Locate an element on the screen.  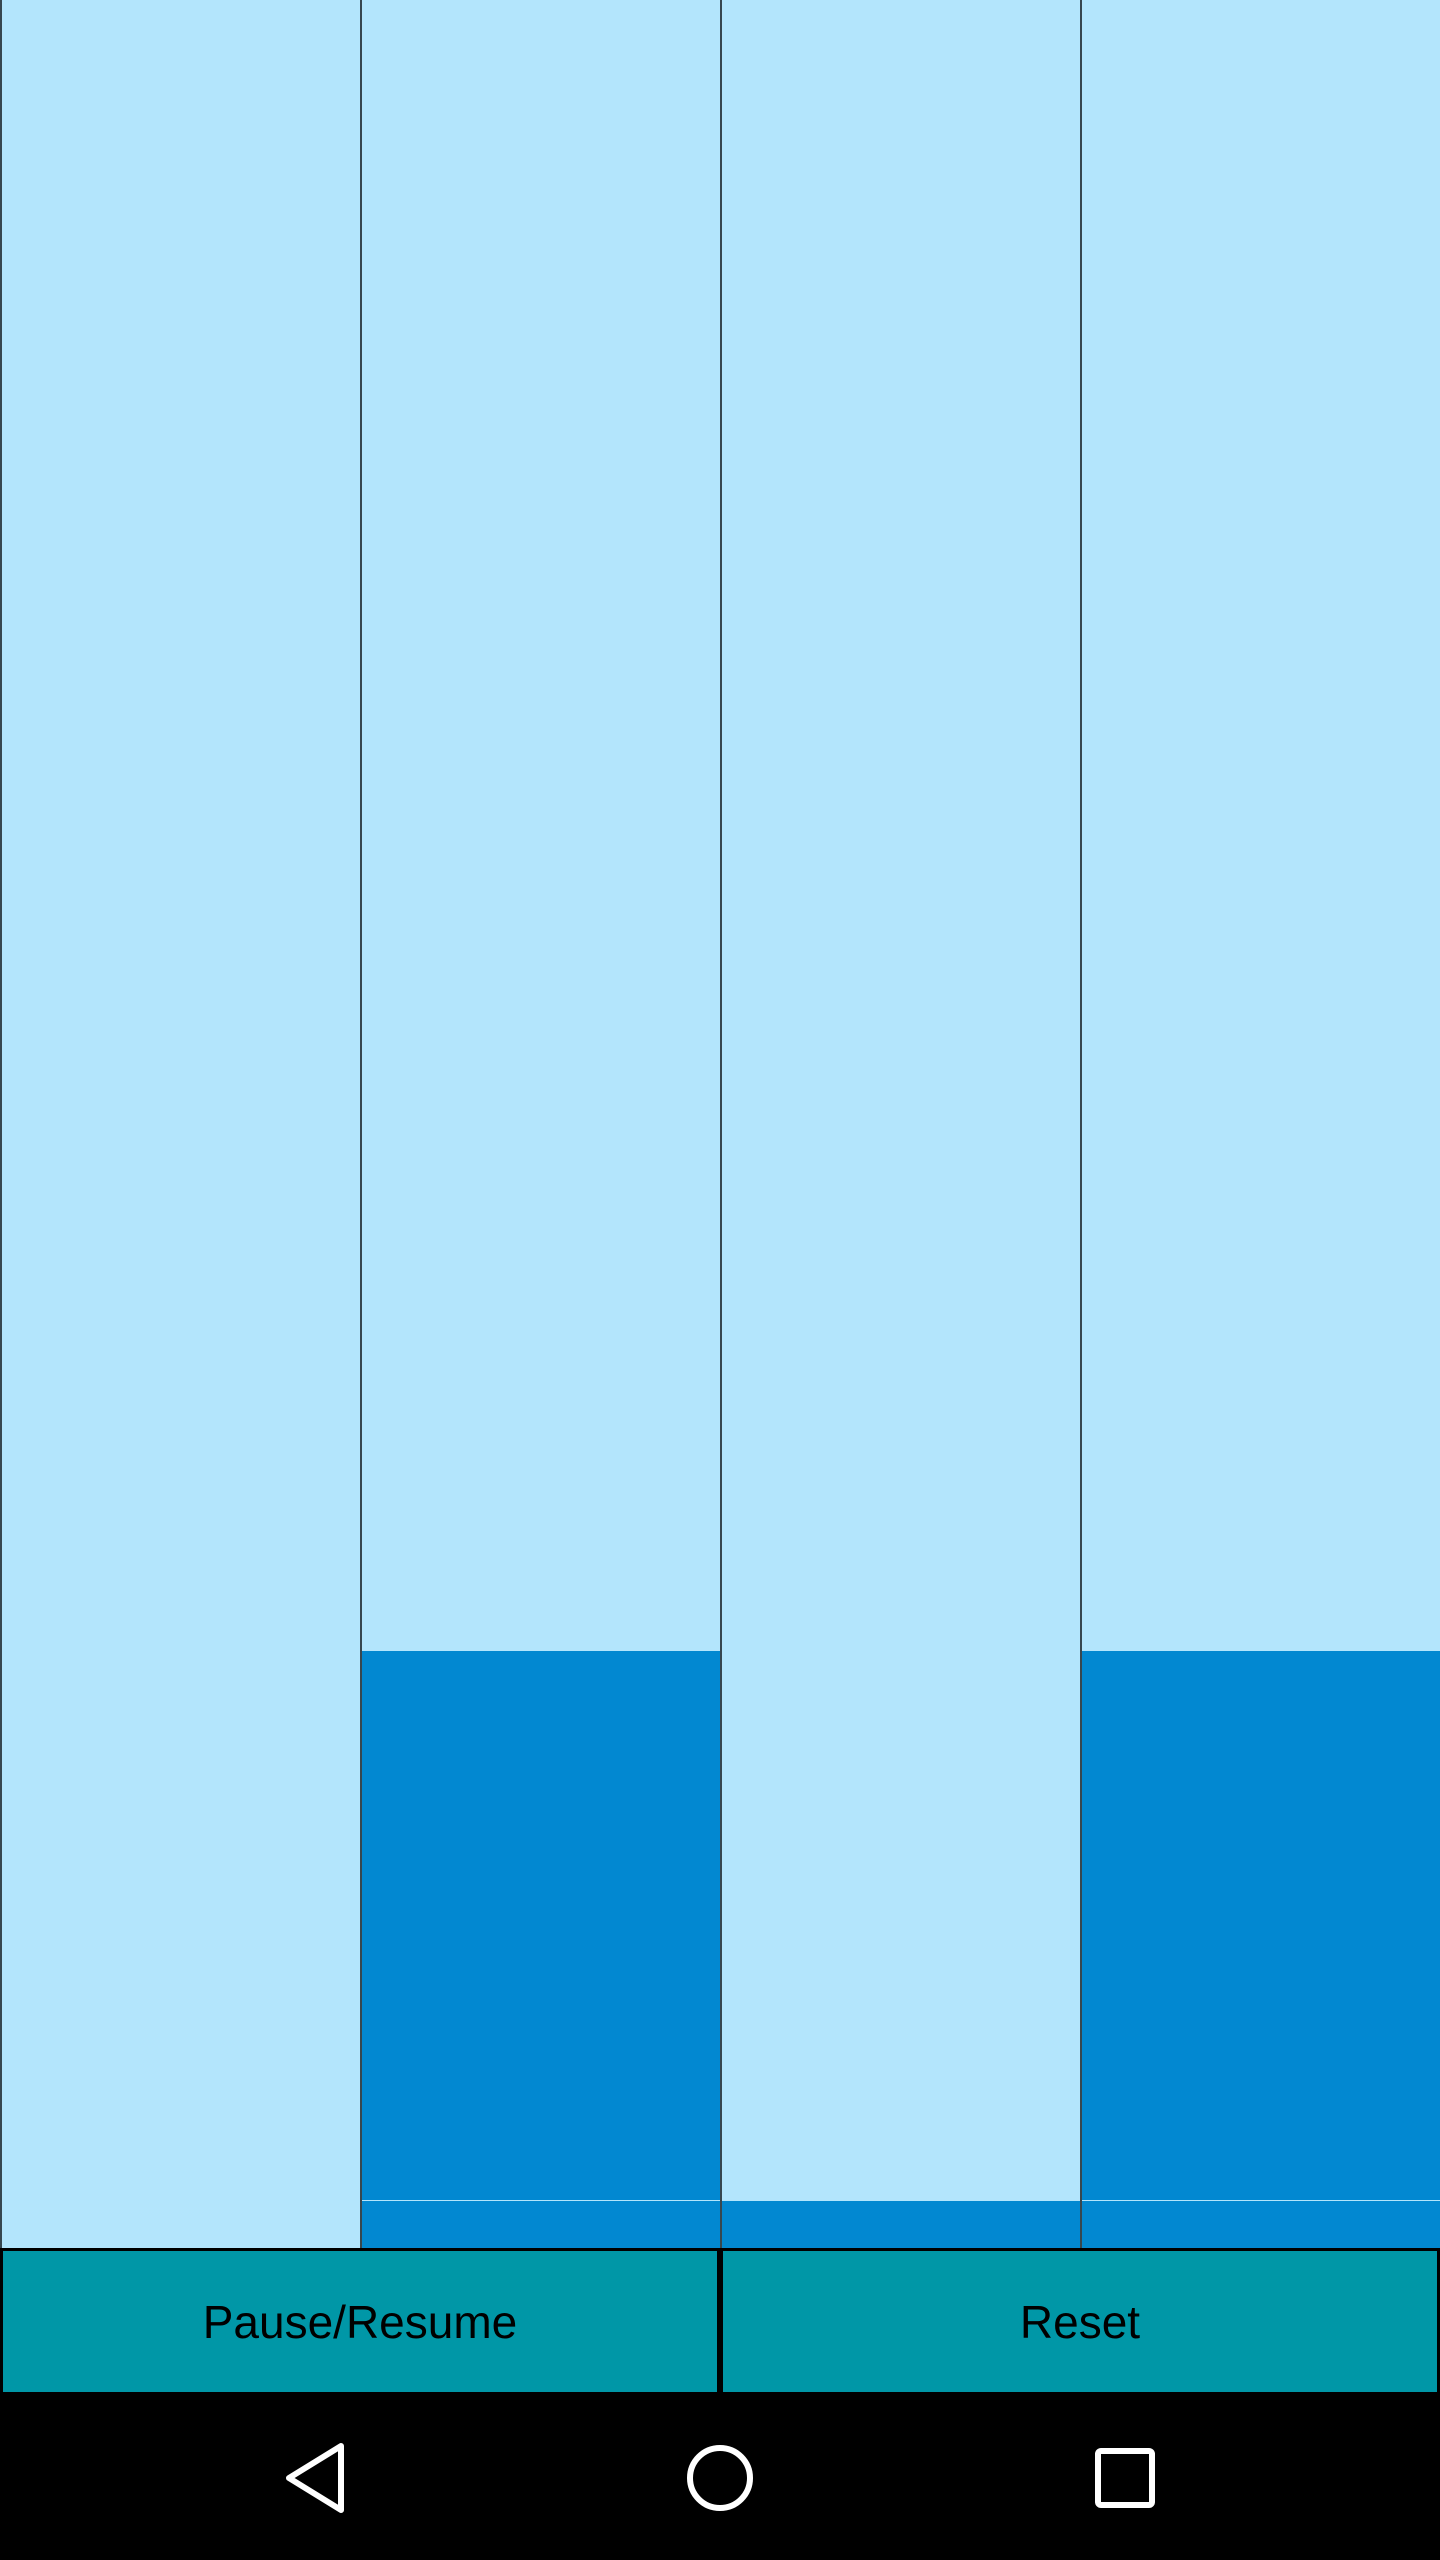
back-button is located at coordinates (315, 2478).